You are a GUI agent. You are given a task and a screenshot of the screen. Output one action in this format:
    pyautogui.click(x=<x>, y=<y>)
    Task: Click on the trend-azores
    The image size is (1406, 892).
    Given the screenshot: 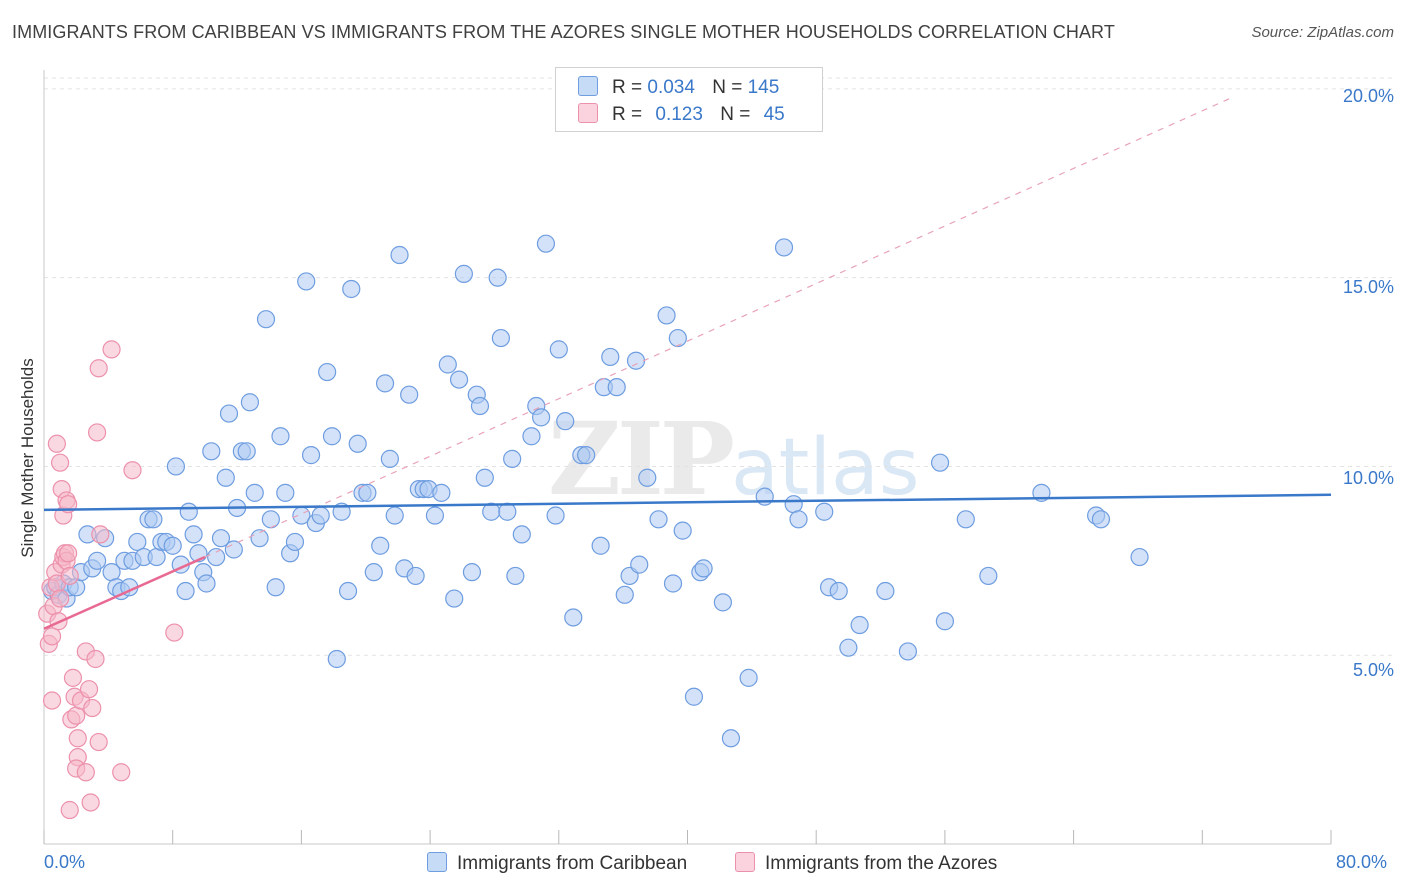 What is the action you would take?
    pyautogui.click(x=124, y=592)
    